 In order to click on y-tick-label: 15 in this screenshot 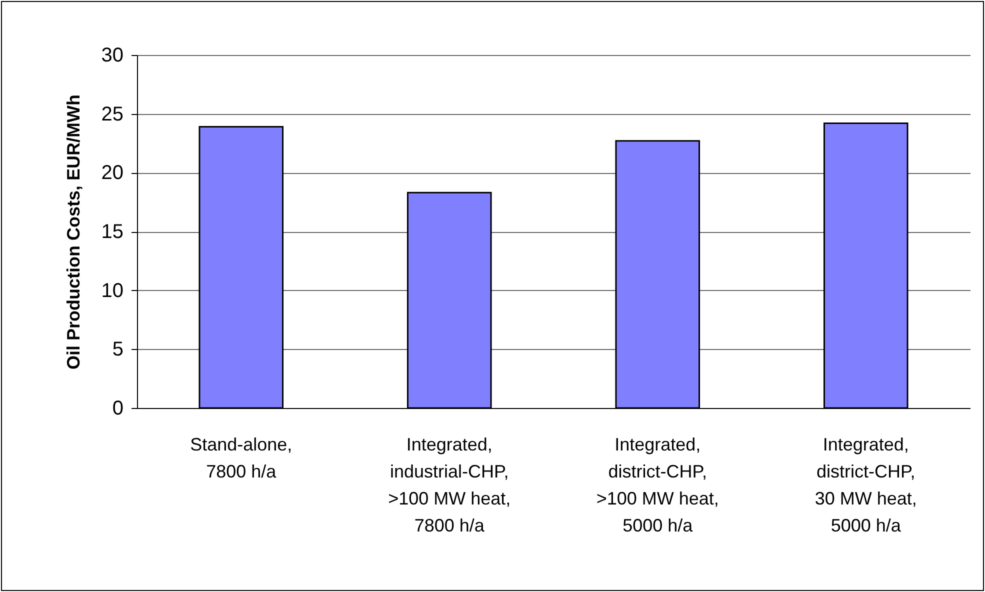, I will do `click(112, 232)`.